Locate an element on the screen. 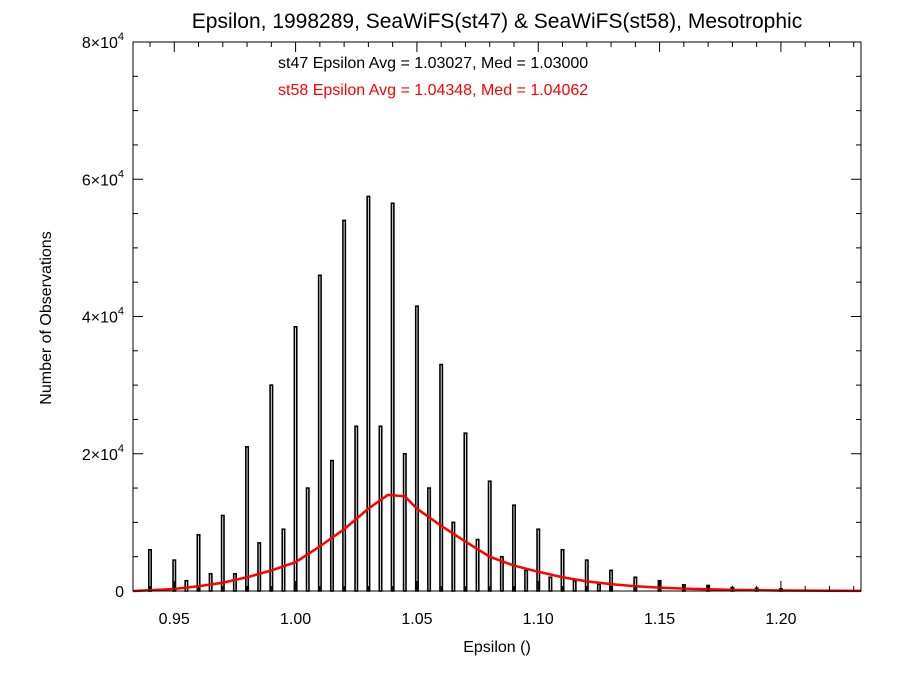  y-tick-label-4: 8×10⁴ is located at coordinates (103, 41).